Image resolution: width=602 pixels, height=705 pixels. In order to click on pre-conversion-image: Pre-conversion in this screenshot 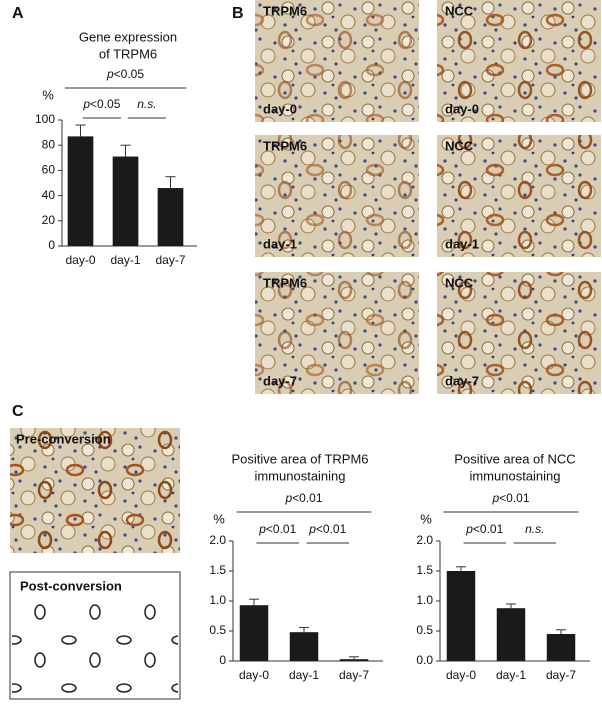, I will do `click(95, 490)`.